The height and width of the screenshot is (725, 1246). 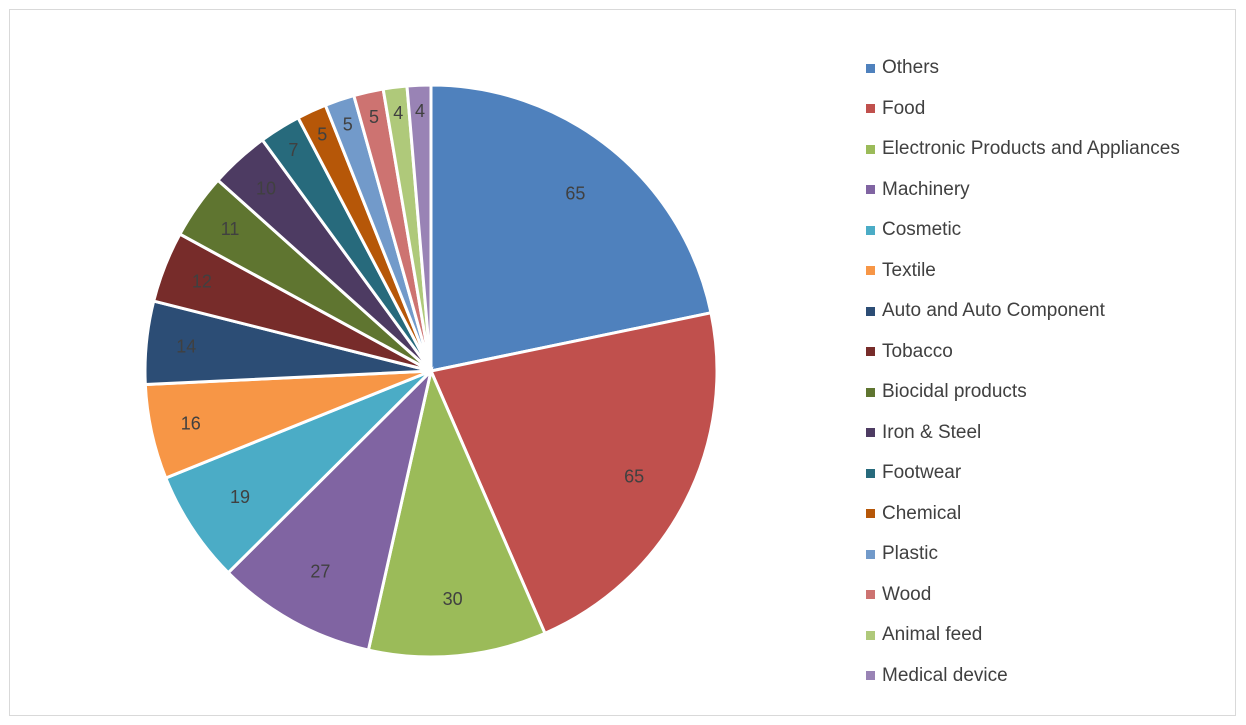 What do you see at coordinates (320, 571) in the screenshot?
I see `data-label: 27` at bounding box center [320, 571].